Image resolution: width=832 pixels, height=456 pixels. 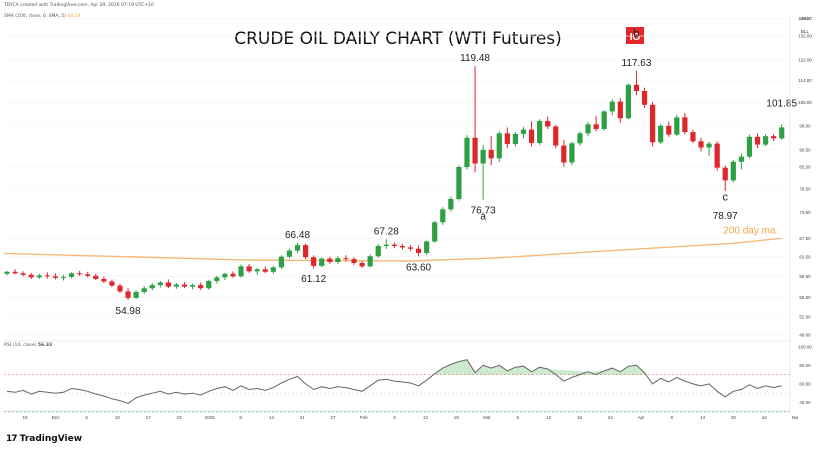 I want to click on price-tick-label: 85.50, so click(x=805, y=167).